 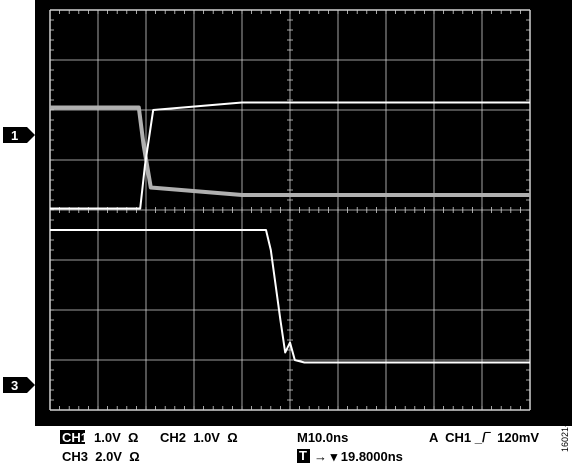 I want to click on timebase-readout: M10.0ns, so click(x=322, y=437).